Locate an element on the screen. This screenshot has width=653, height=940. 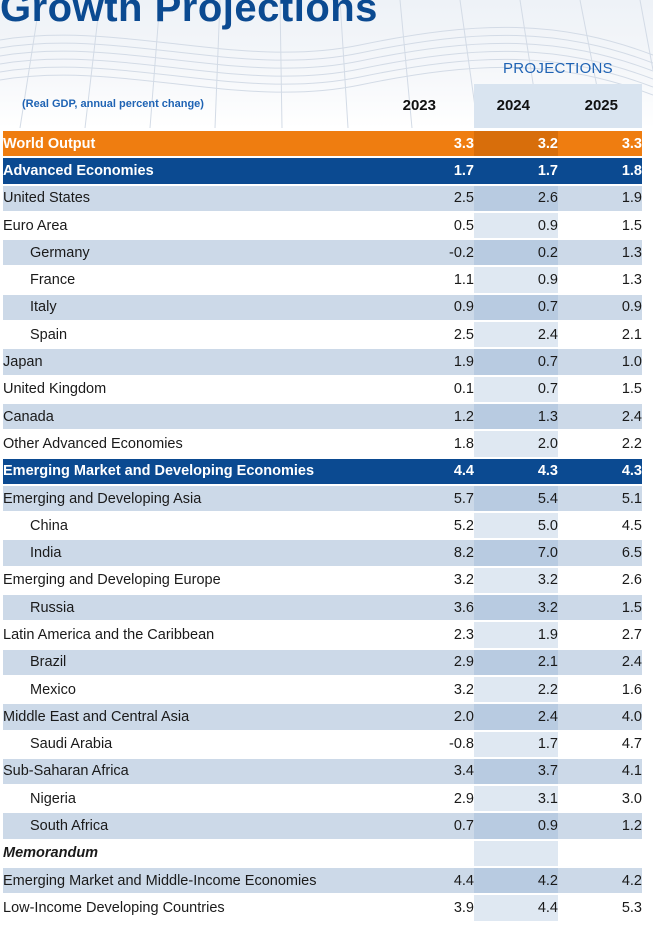
value-2023: -0.2 is located at coordinates (430, 253).